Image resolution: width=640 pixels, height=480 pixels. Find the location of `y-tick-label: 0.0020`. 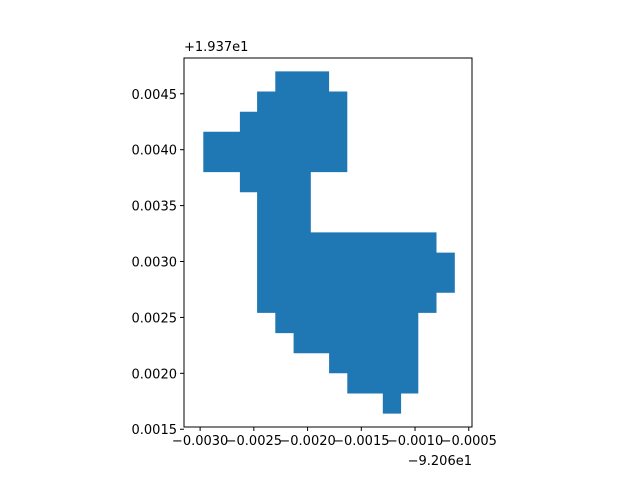

y-tick-label: 0.0020 is located at coordinates (155, 374).